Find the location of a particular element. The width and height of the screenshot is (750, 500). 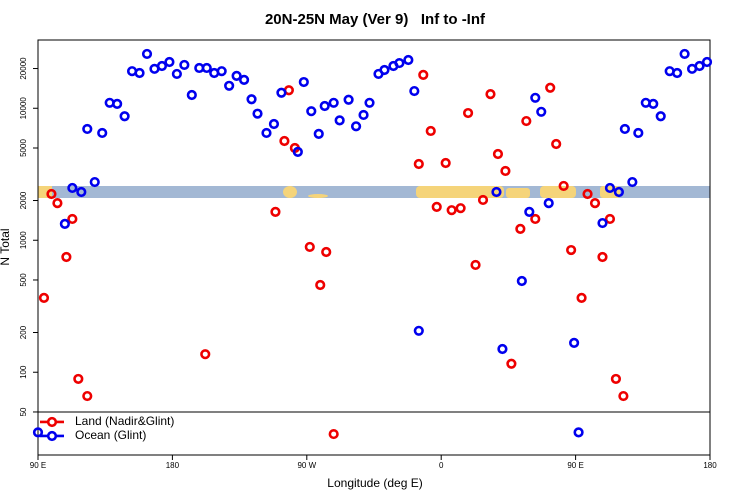

x-axis-label: Longitude (deg E) is located at coordinates (374, 483).